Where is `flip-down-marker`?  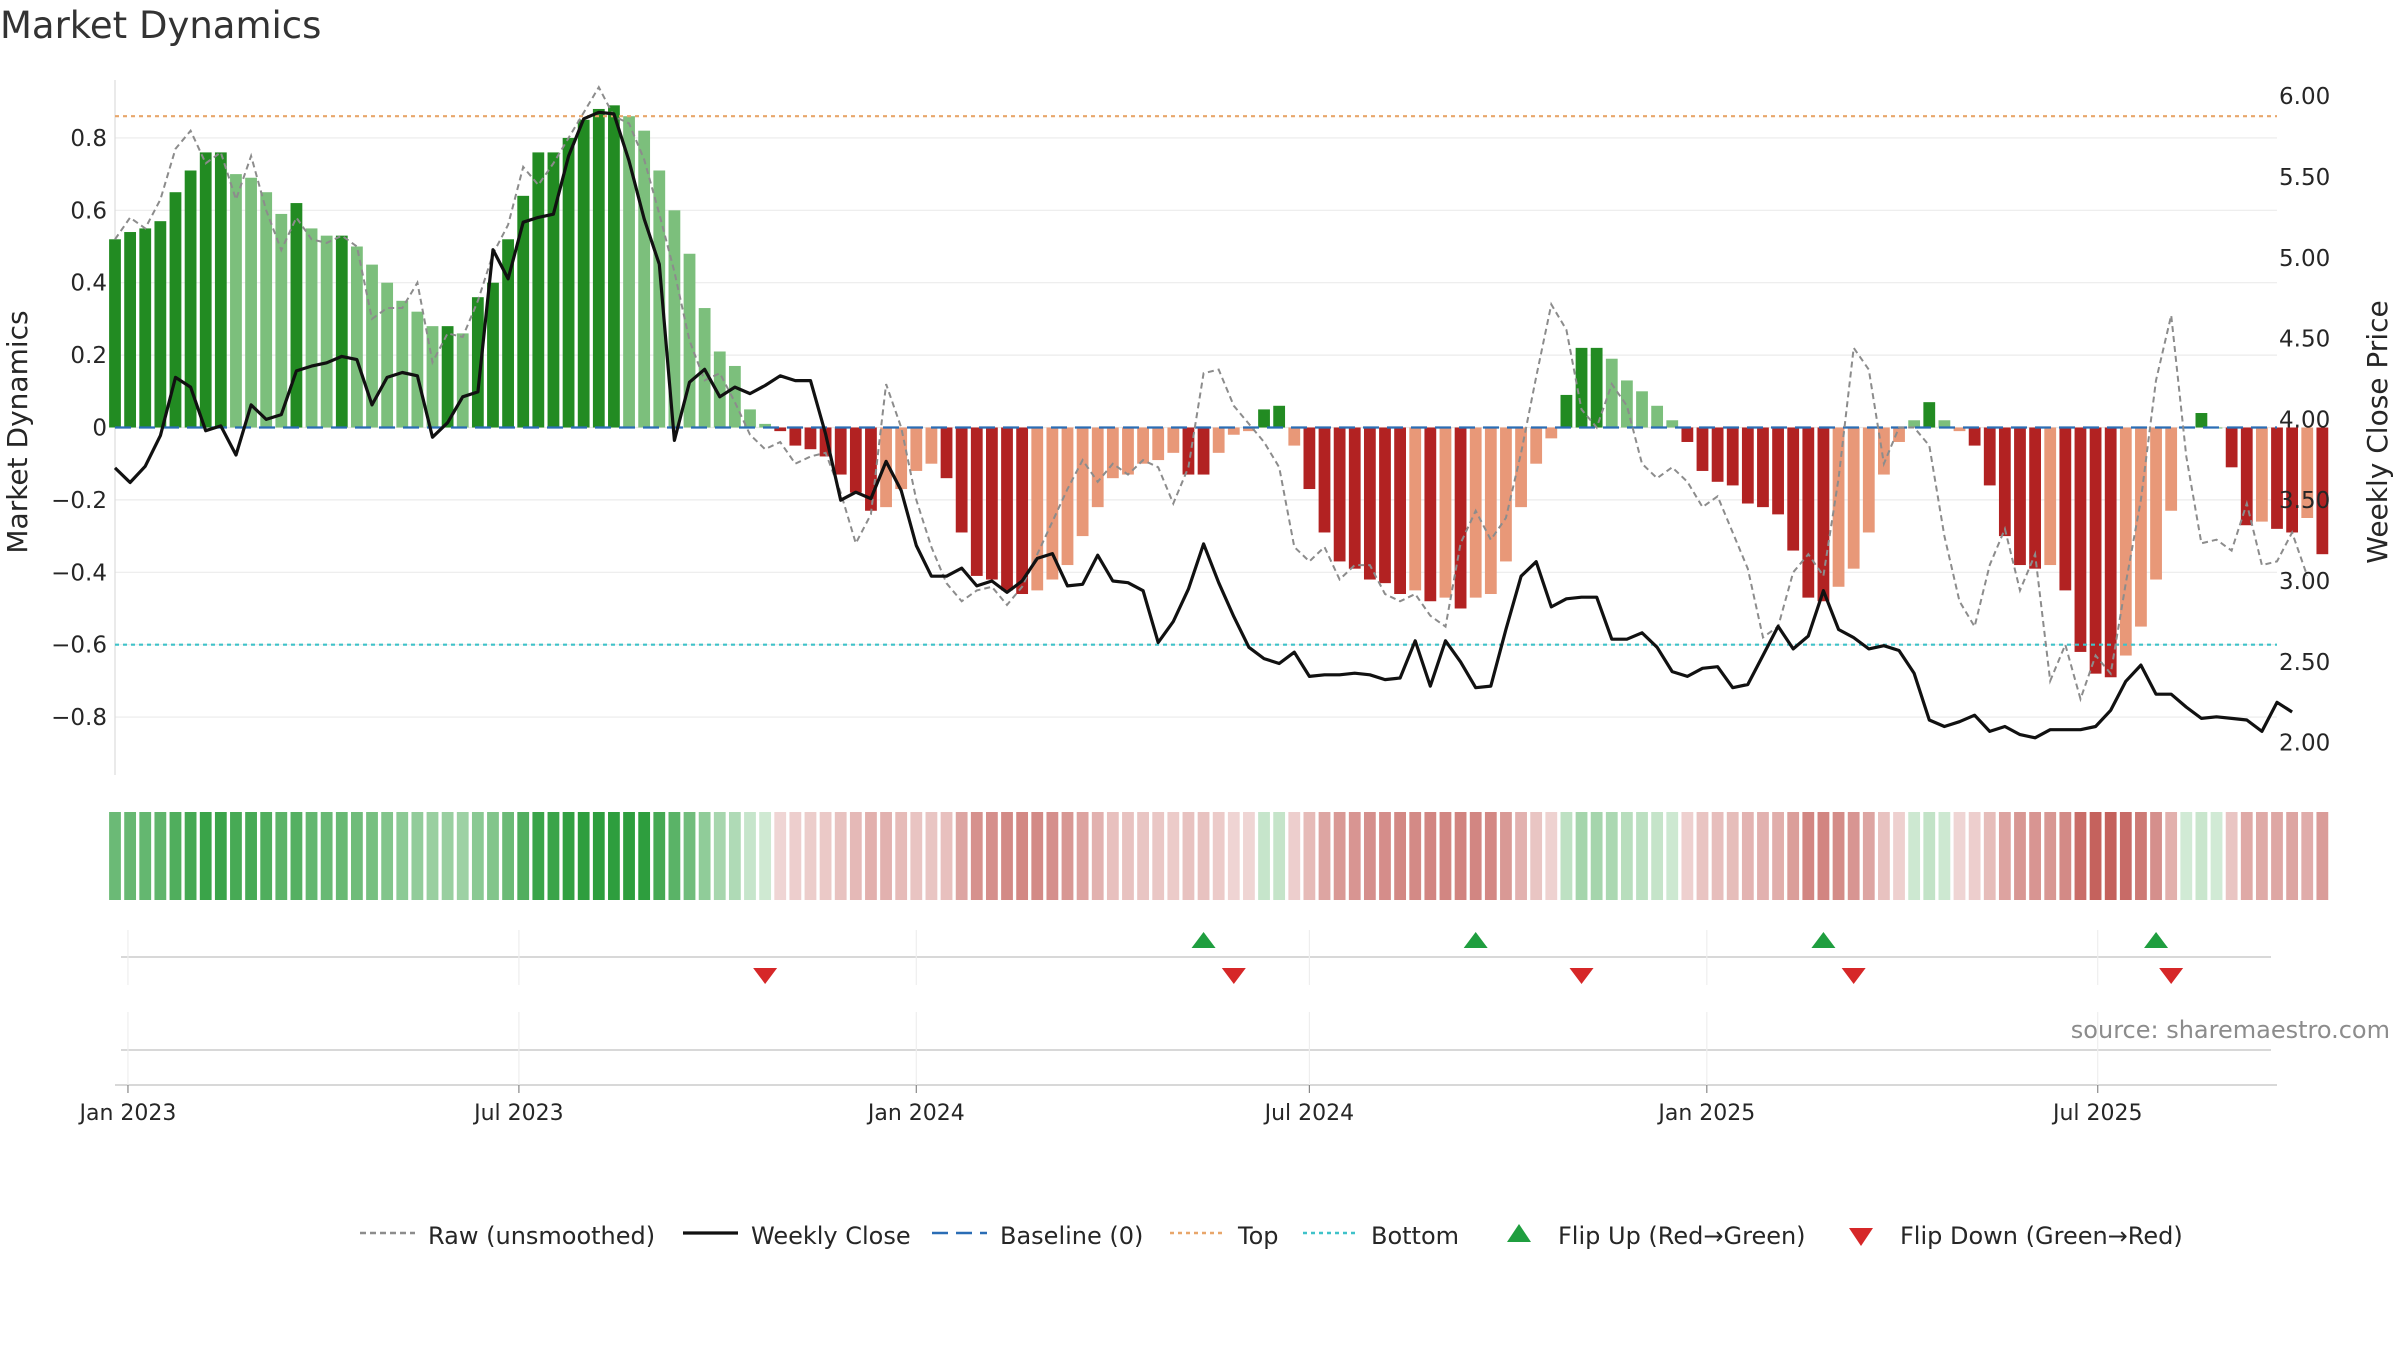
flip-down-marker is located at coordinates (1233, 976).